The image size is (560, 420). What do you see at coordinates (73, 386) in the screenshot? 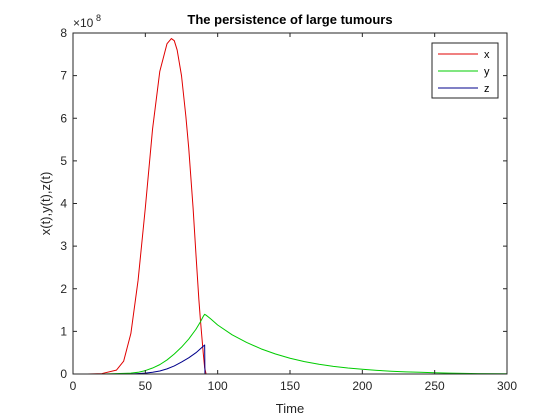
I see `x-tick-label: 0` at bounding box center [73, 386].